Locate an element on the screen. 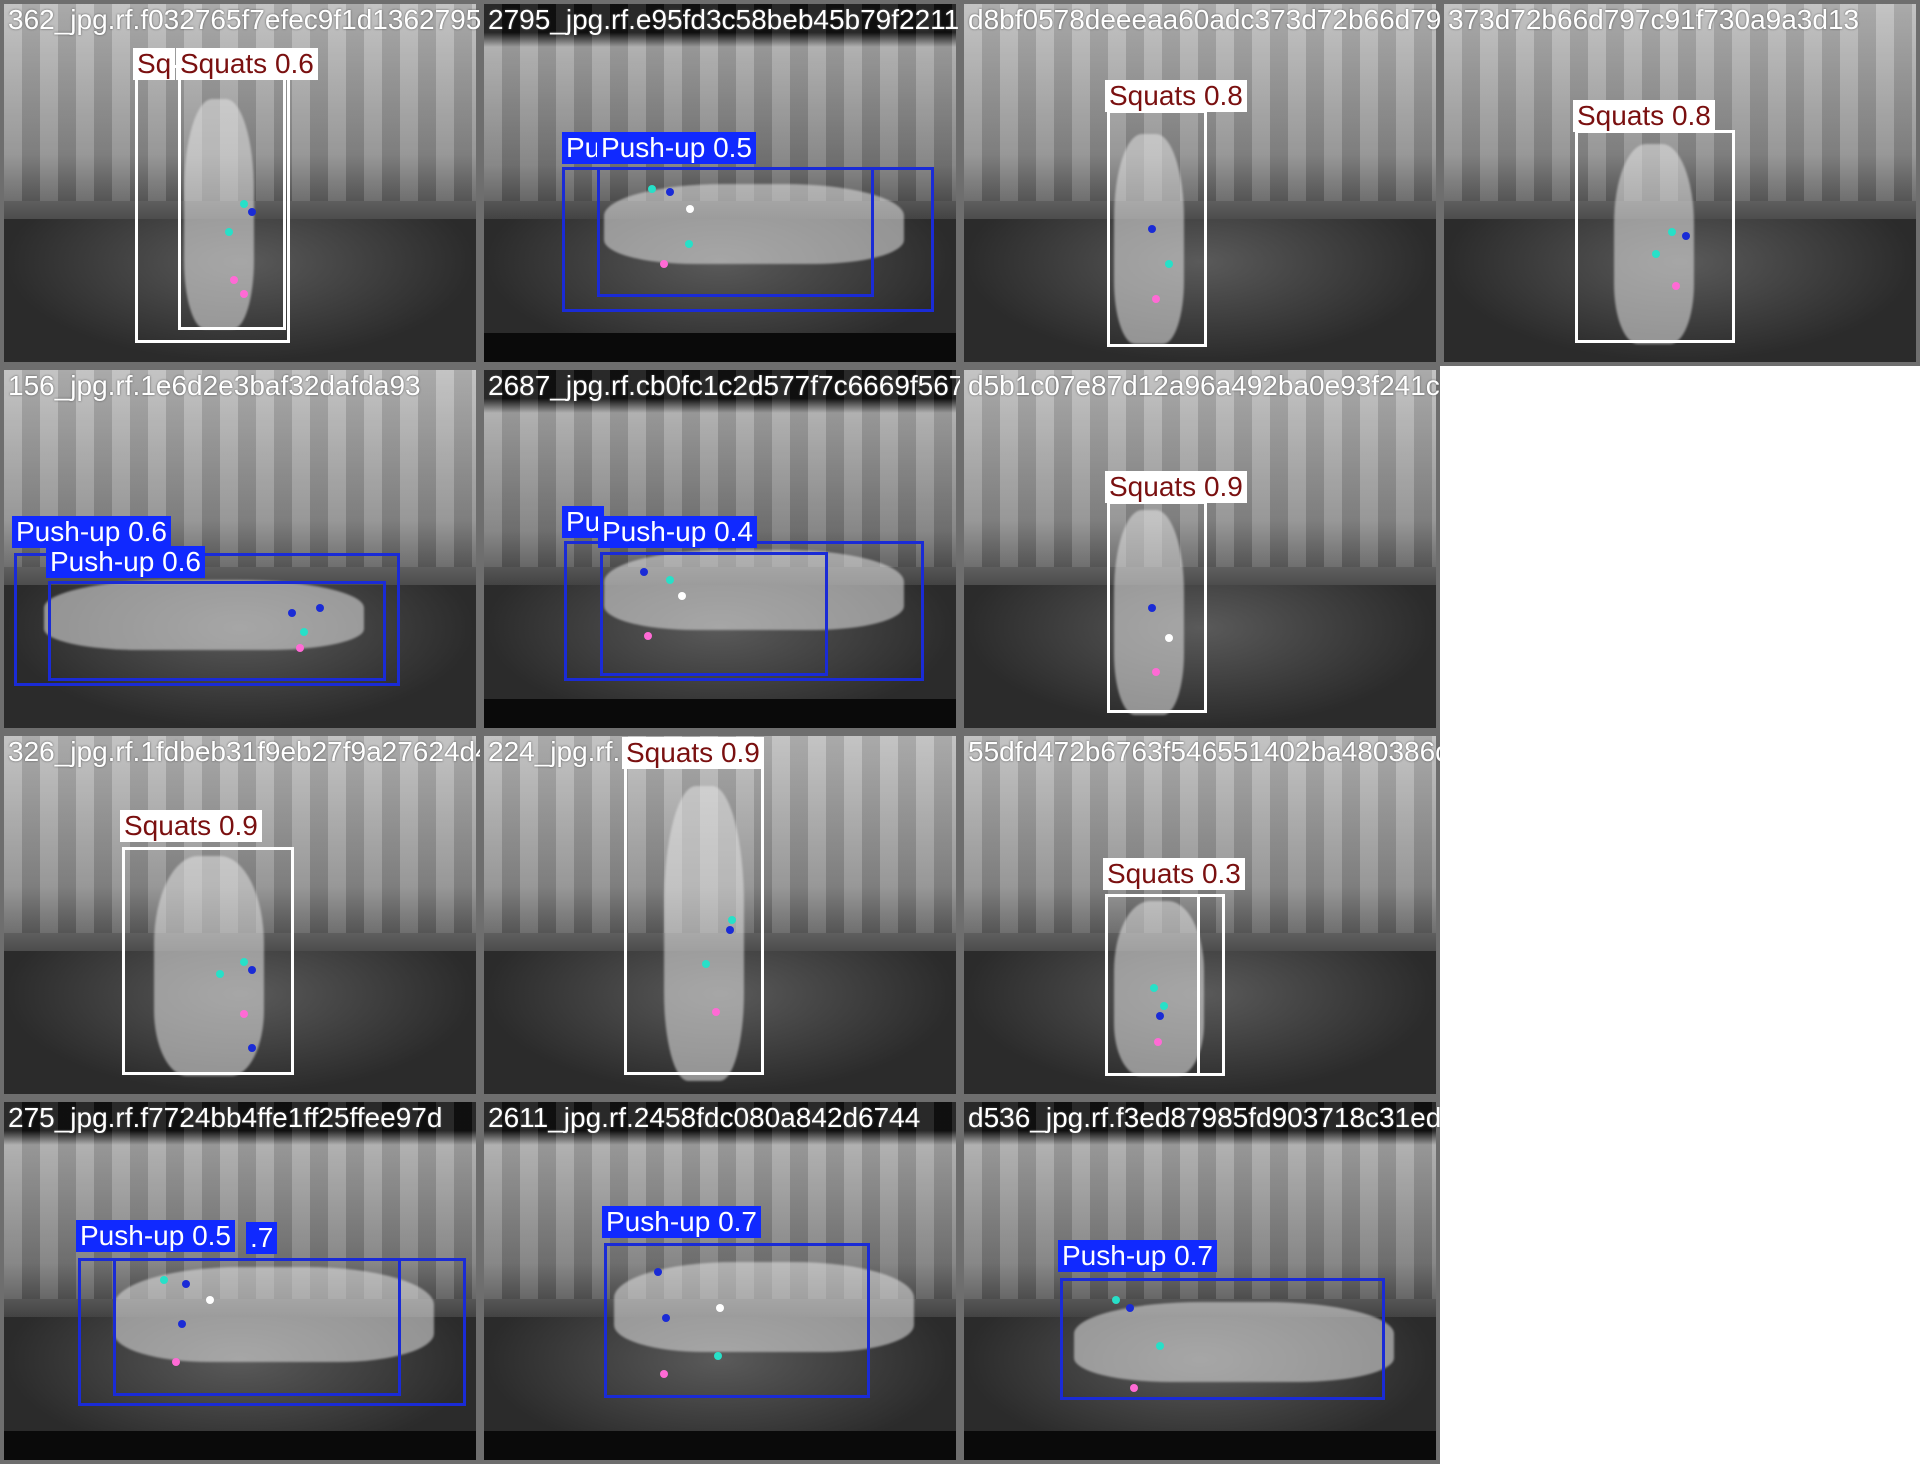 This screenshot has width=1920, height=1464. detection-label: Push-up 0.4 is located at coordinates (677, 532).